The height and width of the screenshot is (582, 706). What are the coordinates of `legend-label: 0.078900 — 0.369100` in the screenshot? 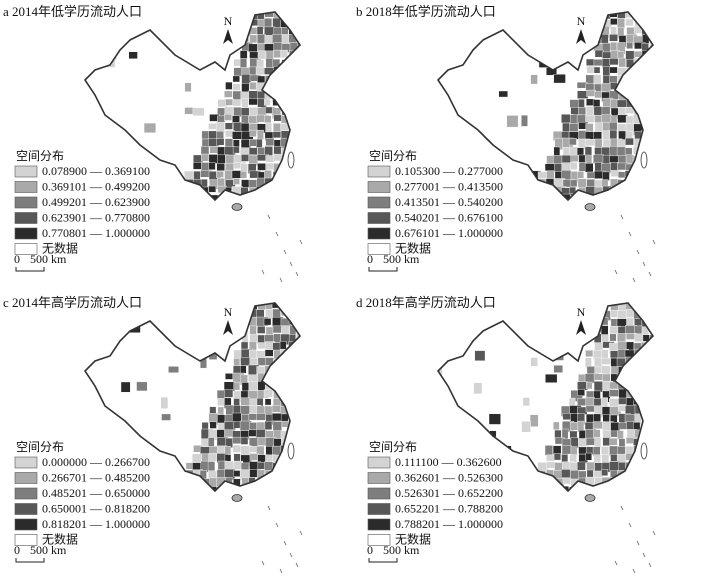 It's located at (96, 171).